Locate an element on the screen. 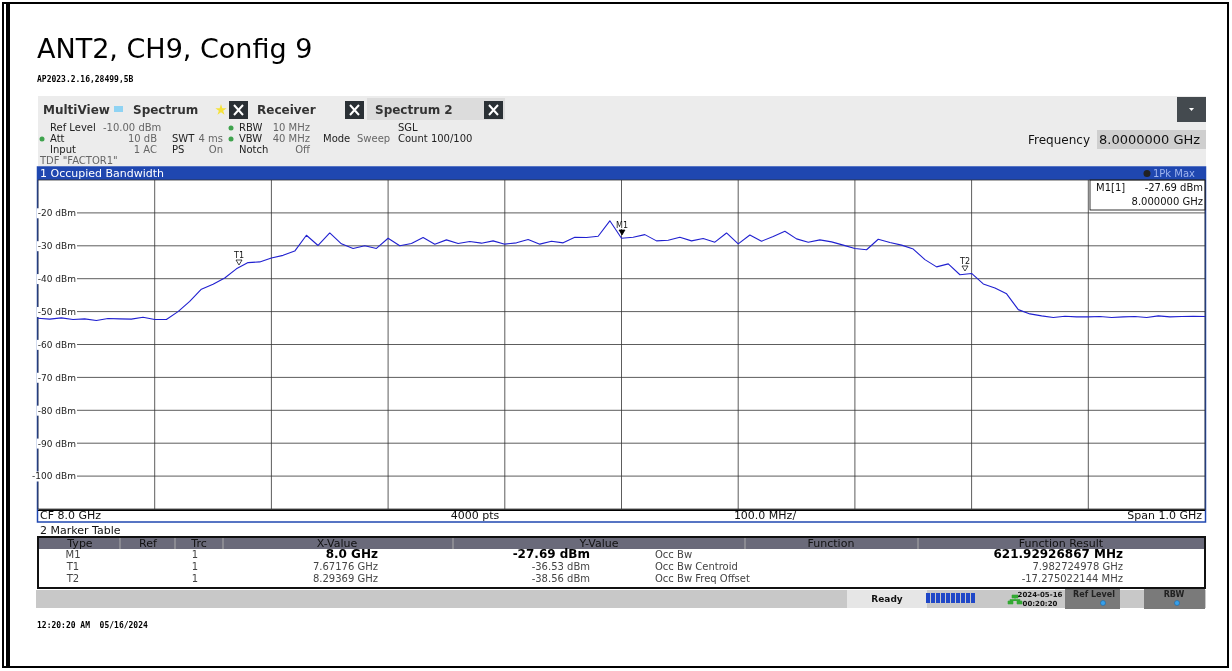 This screenshot has width=1232, height=671. text: Y-Value is located at coordinates (598, 543).